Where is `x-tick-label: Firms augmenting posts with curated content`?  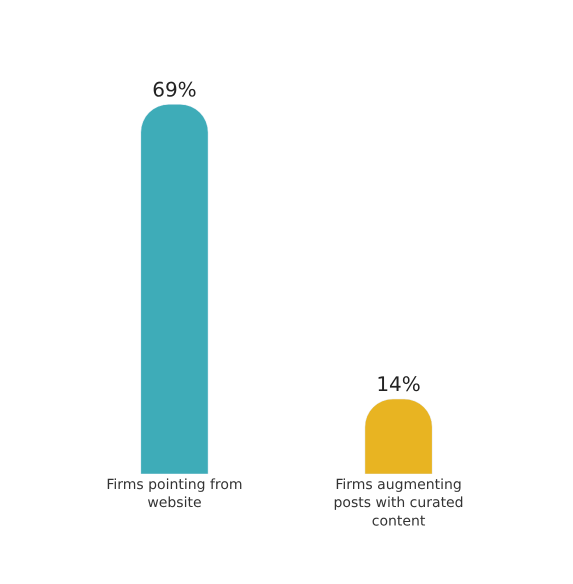 x-tick-label: Firms augmenting posts with curated content is located at coordinates (399, 503).